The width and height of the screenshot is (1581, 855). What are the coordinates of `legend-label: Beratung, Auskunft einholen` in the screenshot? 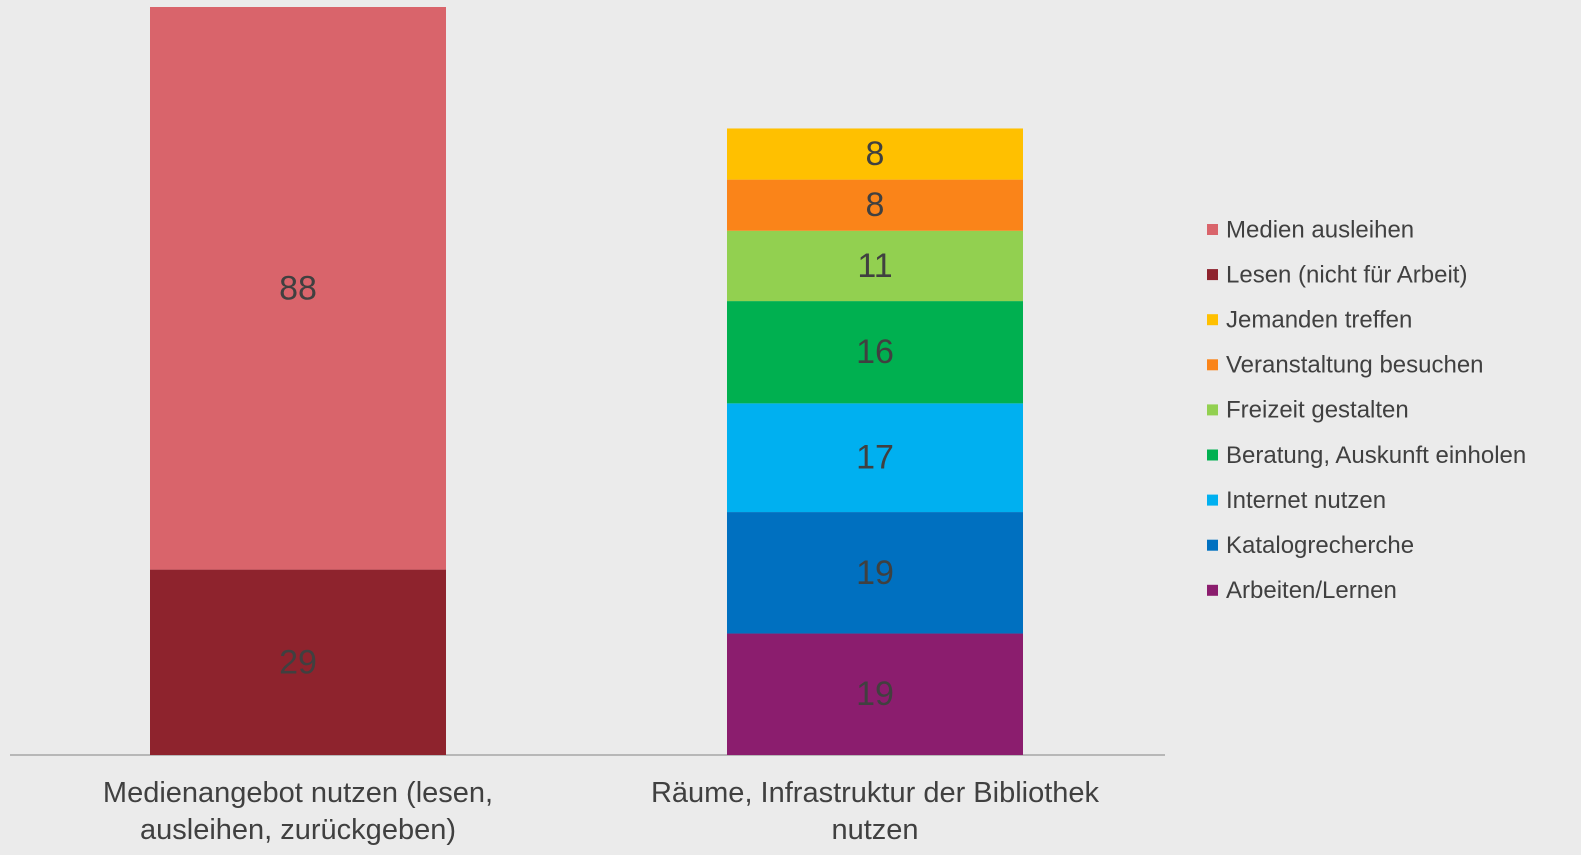 It's located at (1376, 455).